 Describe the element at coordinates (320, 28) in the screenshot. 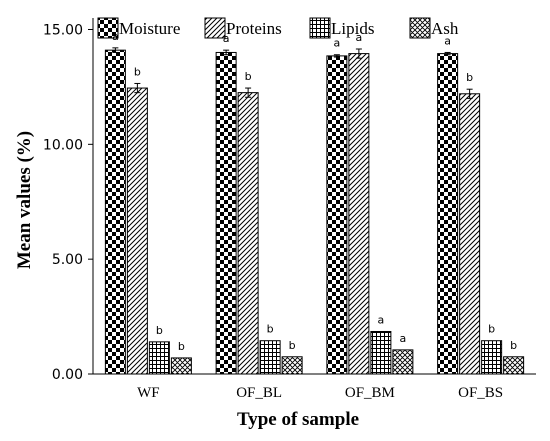

I see `legend-swatch-lipids` at that location.